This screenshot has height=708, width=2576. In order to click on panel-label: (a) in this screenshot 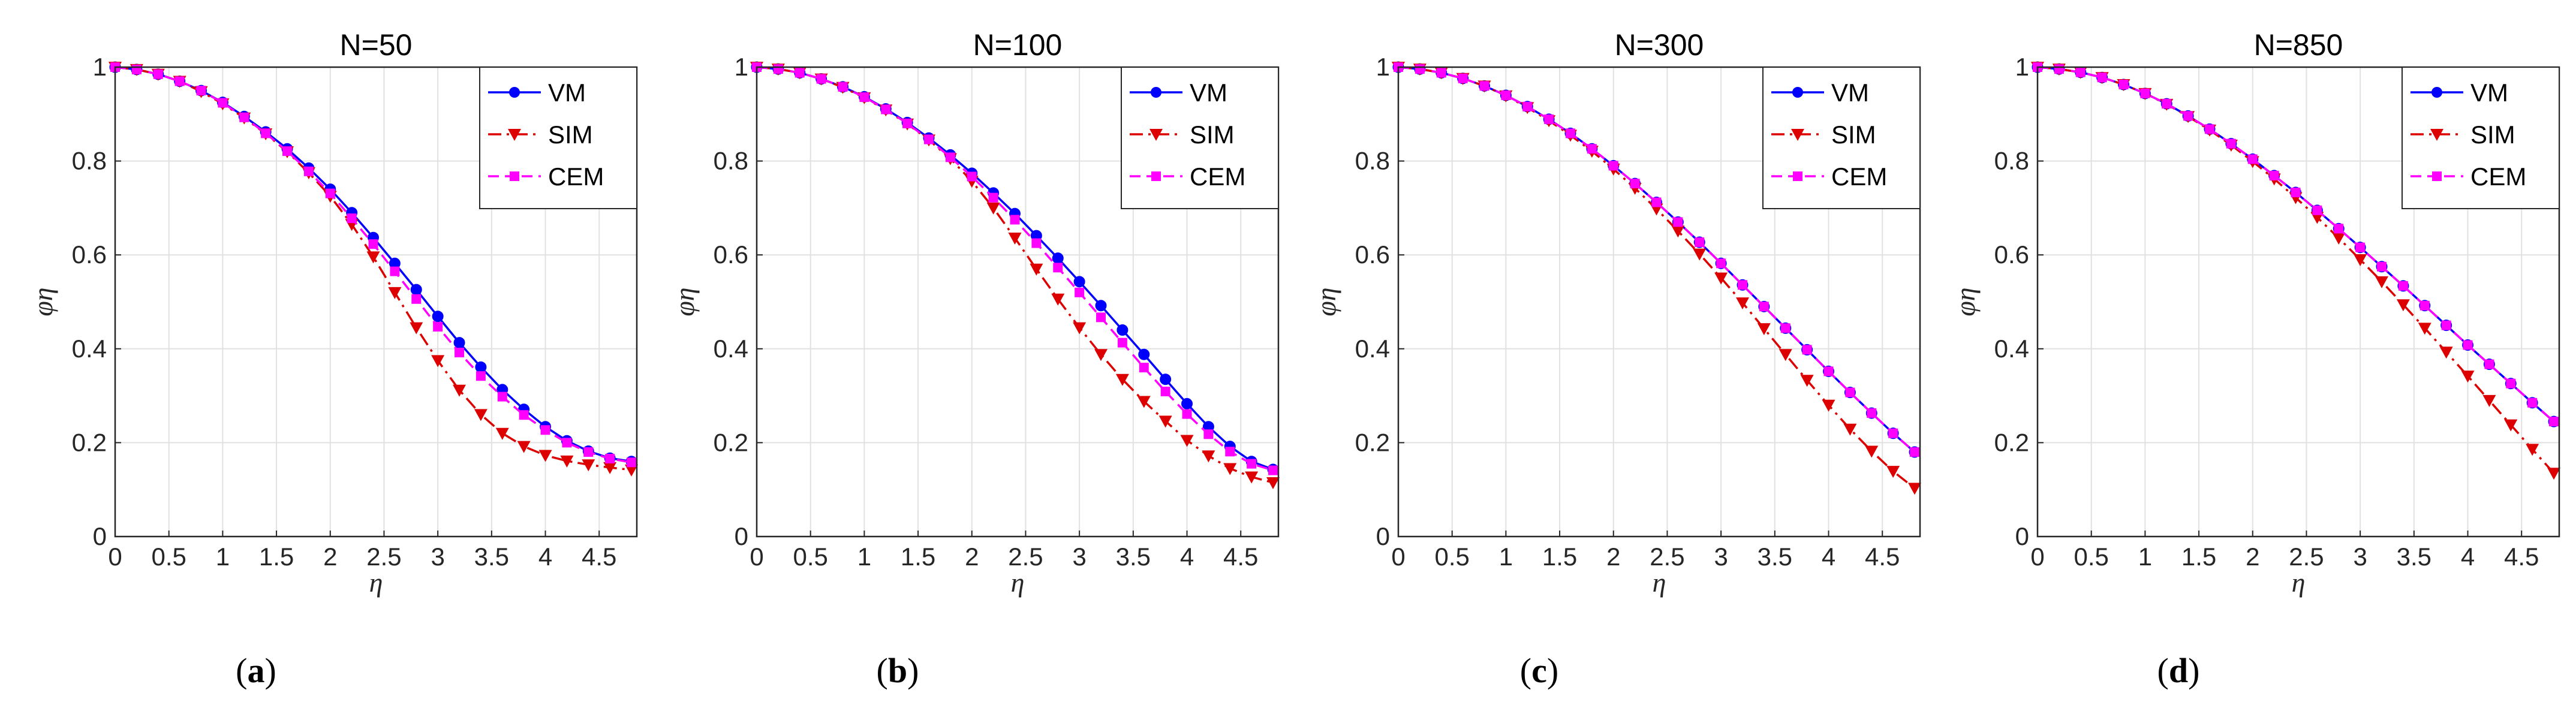, I will do `click(256, 670)`.